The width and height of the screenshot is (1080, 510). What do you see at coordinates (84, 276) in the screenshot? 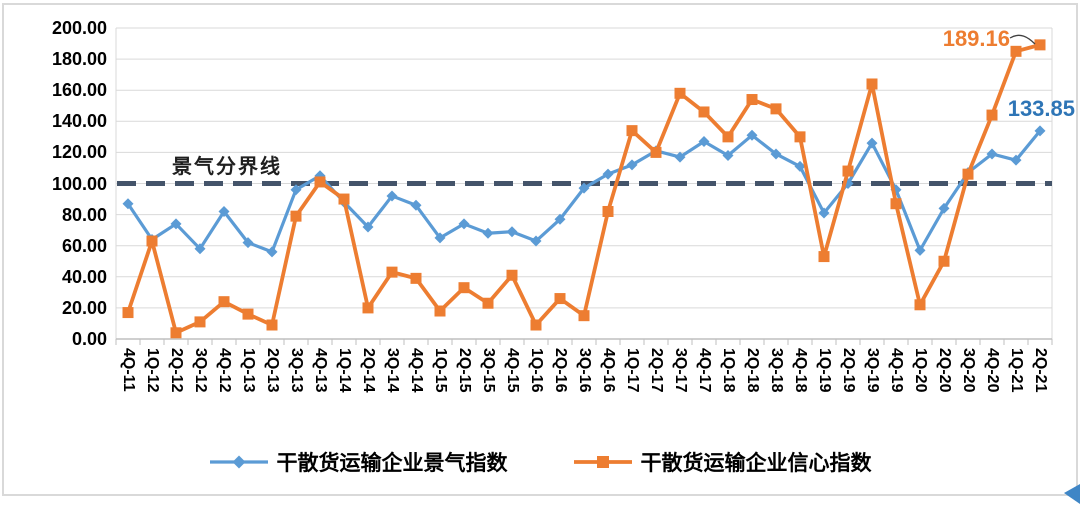
I see `y-tick-label: 40.00` at bounding box center [84, 276].